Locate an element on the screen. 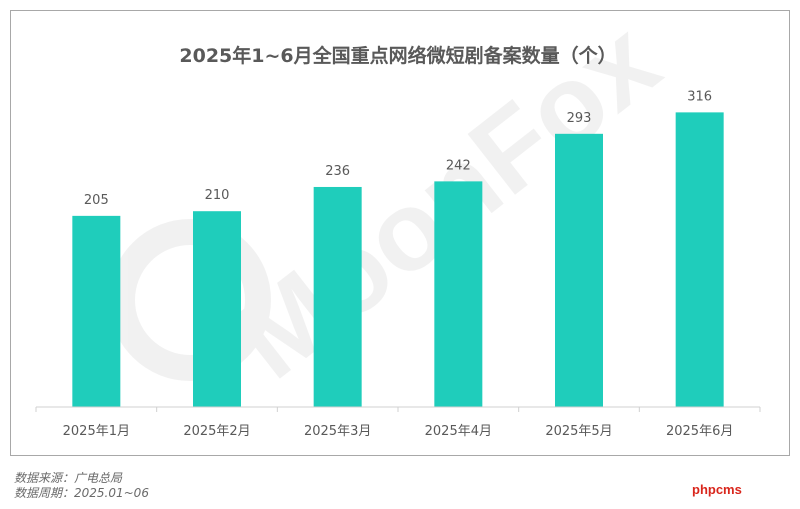 This screenshot has width=800, height=509. x-axis-label: 2025年5月 is located at coordinates (578, 431).